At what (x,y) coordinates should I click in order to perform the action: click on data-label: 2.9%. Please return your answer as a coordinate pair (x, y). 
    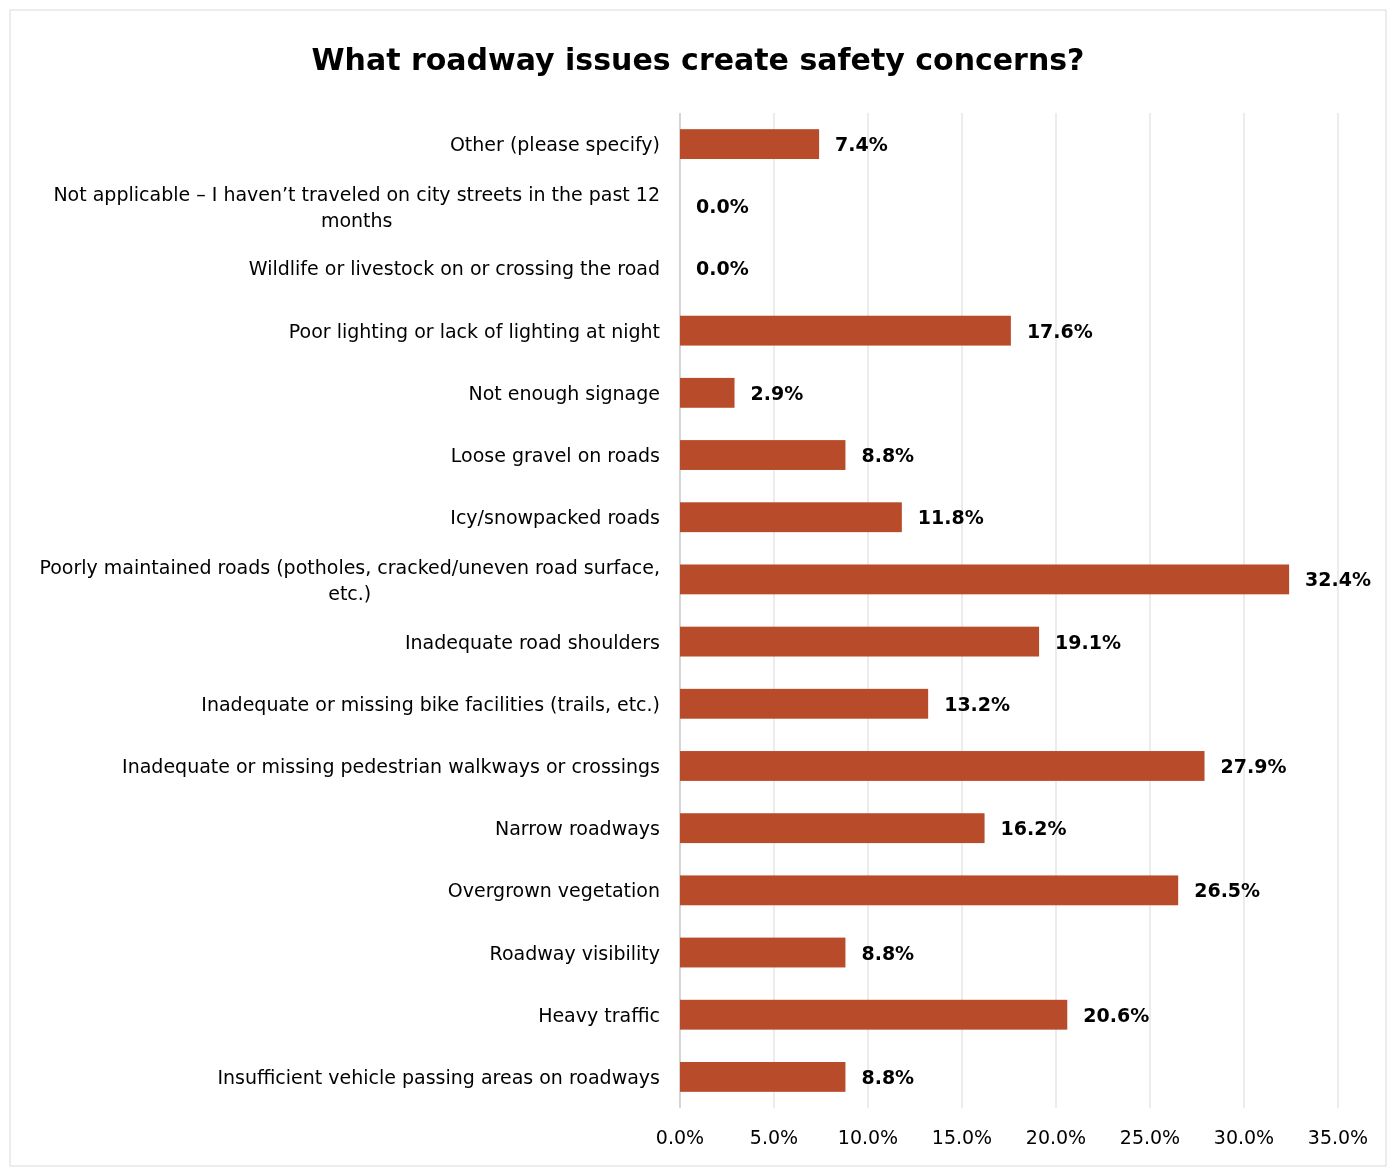
    Looking at the image, I should click on (777, 392).